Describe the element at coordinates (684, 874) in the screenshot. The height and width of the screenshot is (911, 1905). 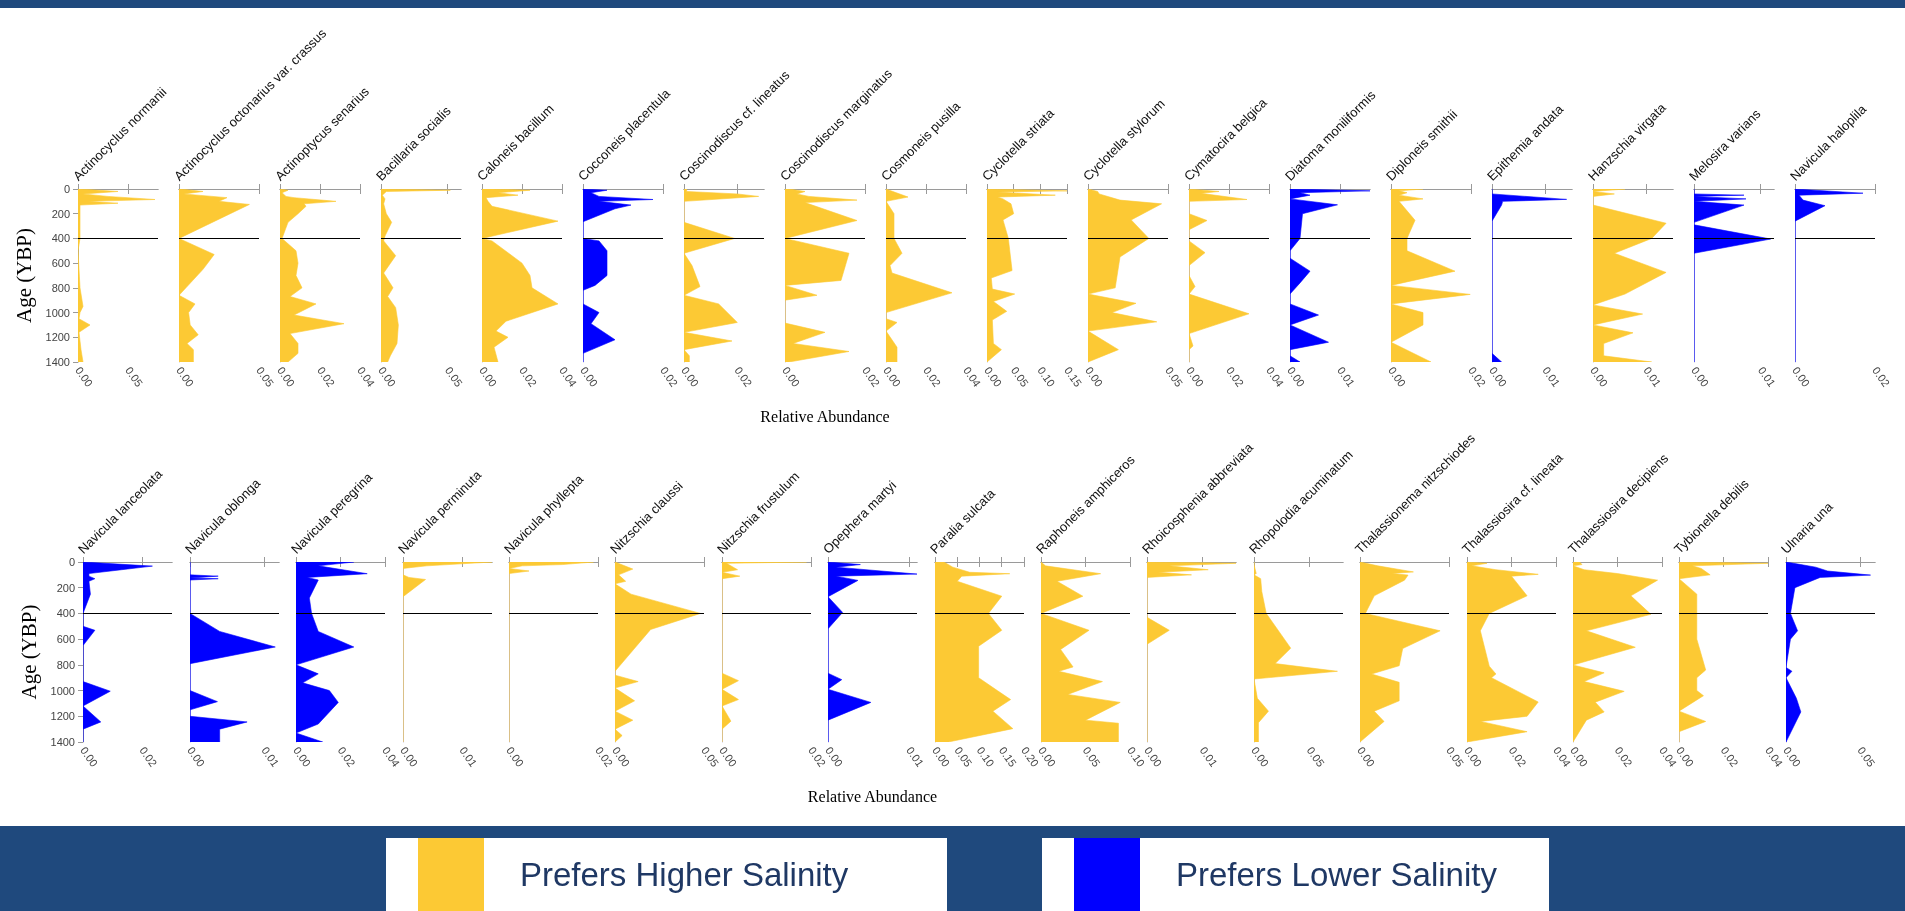
I see `legend-label: Prefers Higher Salinity` at that location.